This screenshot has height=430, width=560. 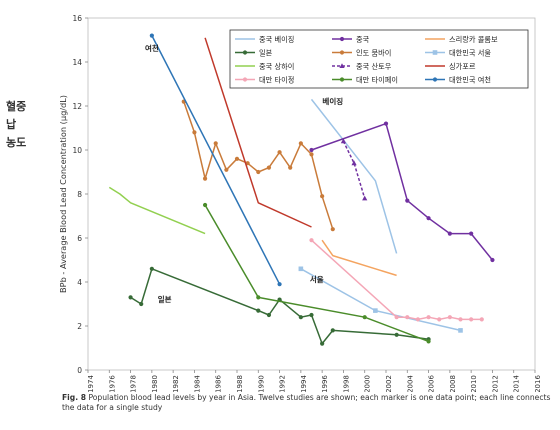 I want to click on legend-label: 스리랑카 콜롬보, so click(x=473, y=39).